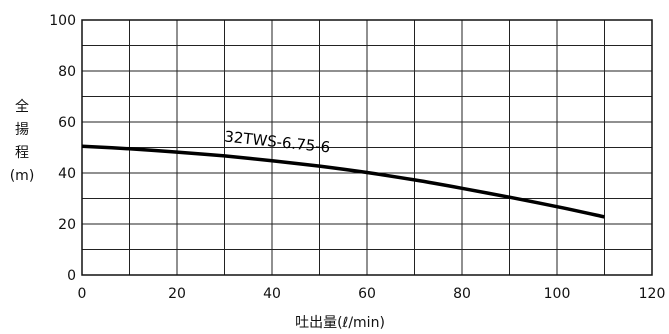 This screenshot has width=669, height=334. I want to click on series-label: 32TWS-6.75-6, so click(277, 141).